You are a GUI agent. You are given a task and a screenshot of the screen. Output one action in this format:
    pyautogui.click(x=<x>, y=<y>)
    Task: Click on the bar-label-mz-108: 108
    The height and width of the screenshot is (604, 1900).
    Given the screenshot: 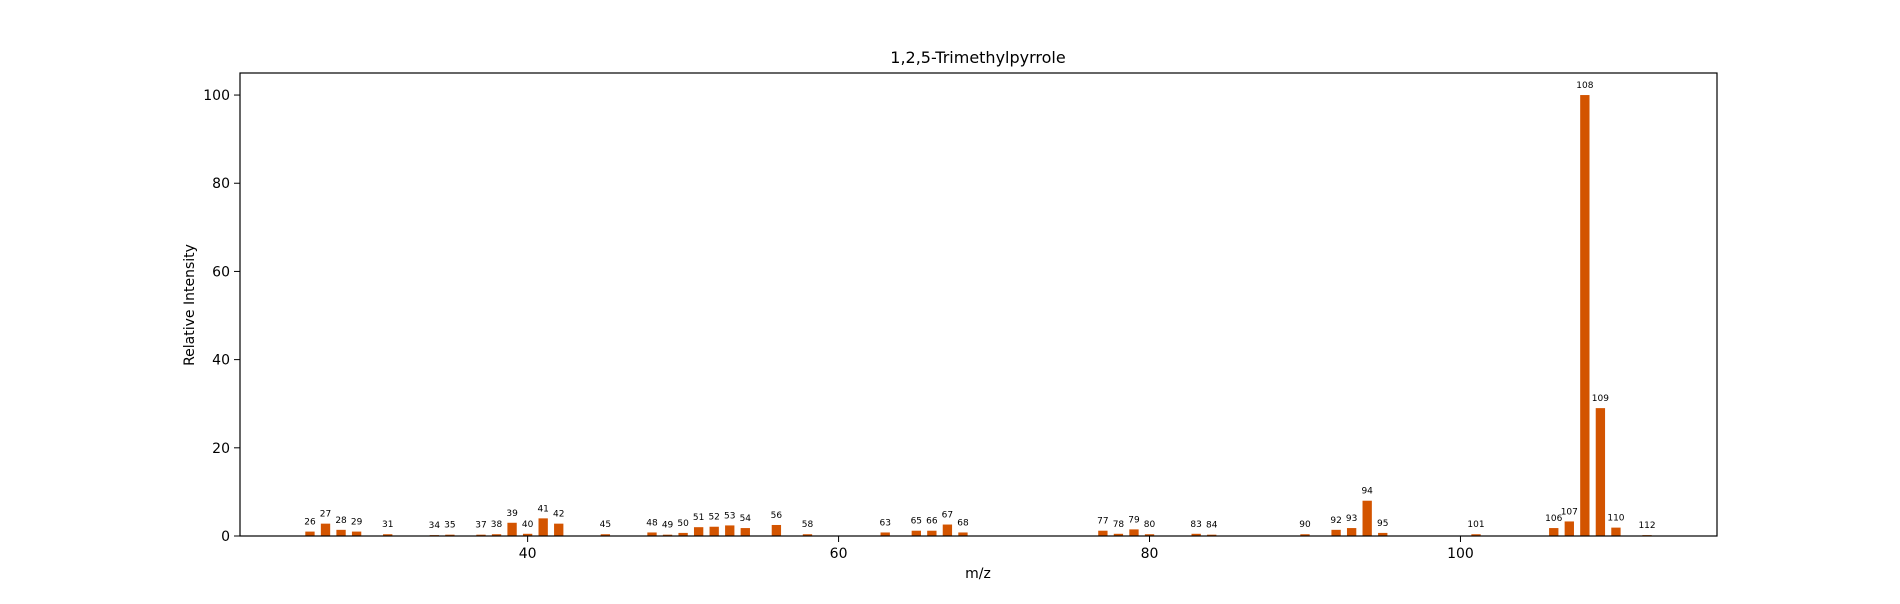 What is the action you would take?
    pyautogui.click(x=1584, y=86)
    